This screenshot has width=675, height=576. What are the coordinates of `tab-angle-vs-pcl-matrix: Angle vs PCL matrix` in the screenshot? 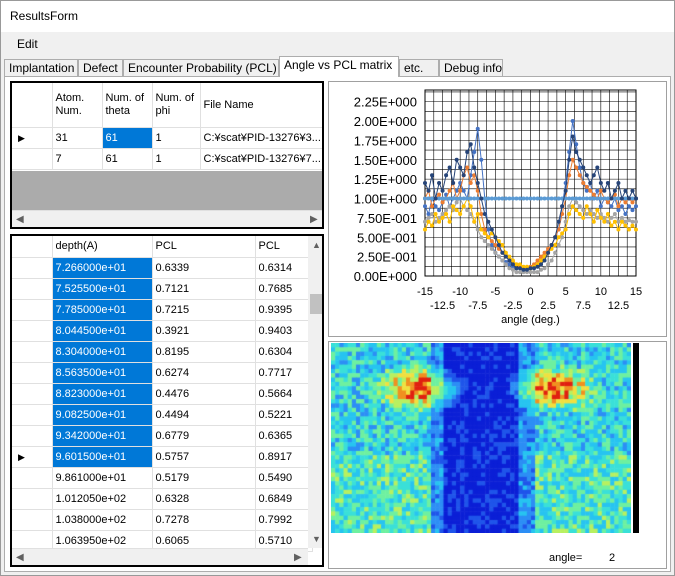 It's located at (339, 66).